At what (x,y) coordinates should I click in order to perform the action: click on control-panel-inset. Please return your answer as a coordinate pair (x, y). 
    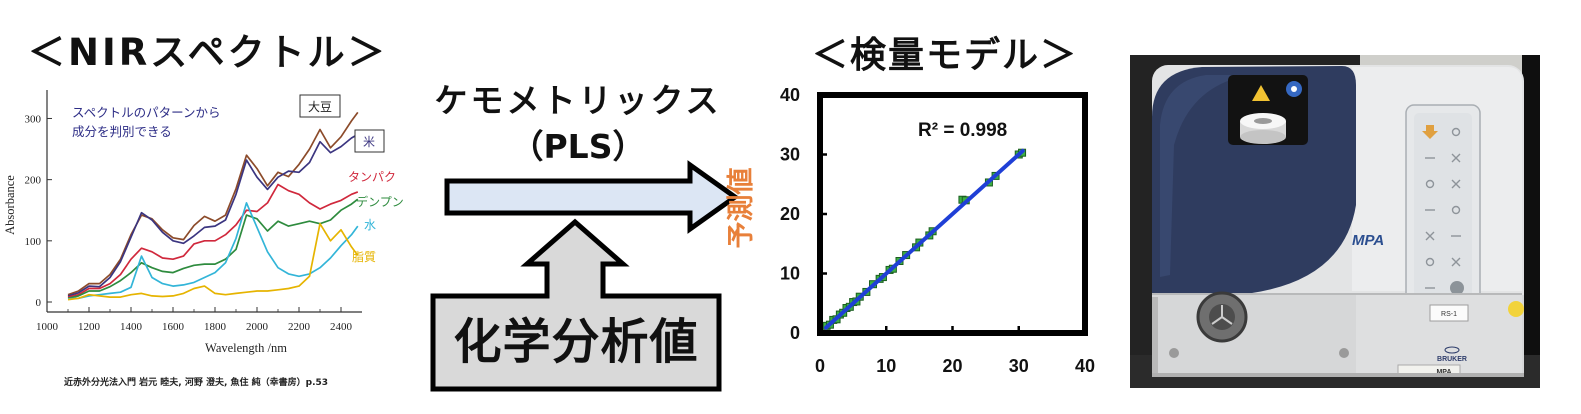
    Looking at the image, I should click on (1443, 211).